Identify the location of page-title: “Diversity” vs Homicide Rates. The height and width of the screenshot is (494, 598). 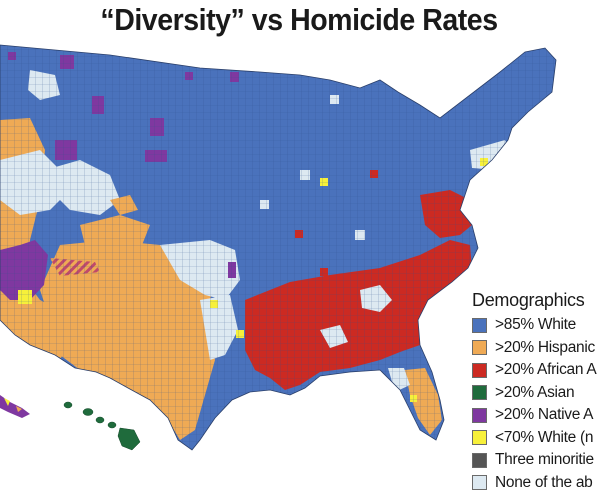
(299, 20).